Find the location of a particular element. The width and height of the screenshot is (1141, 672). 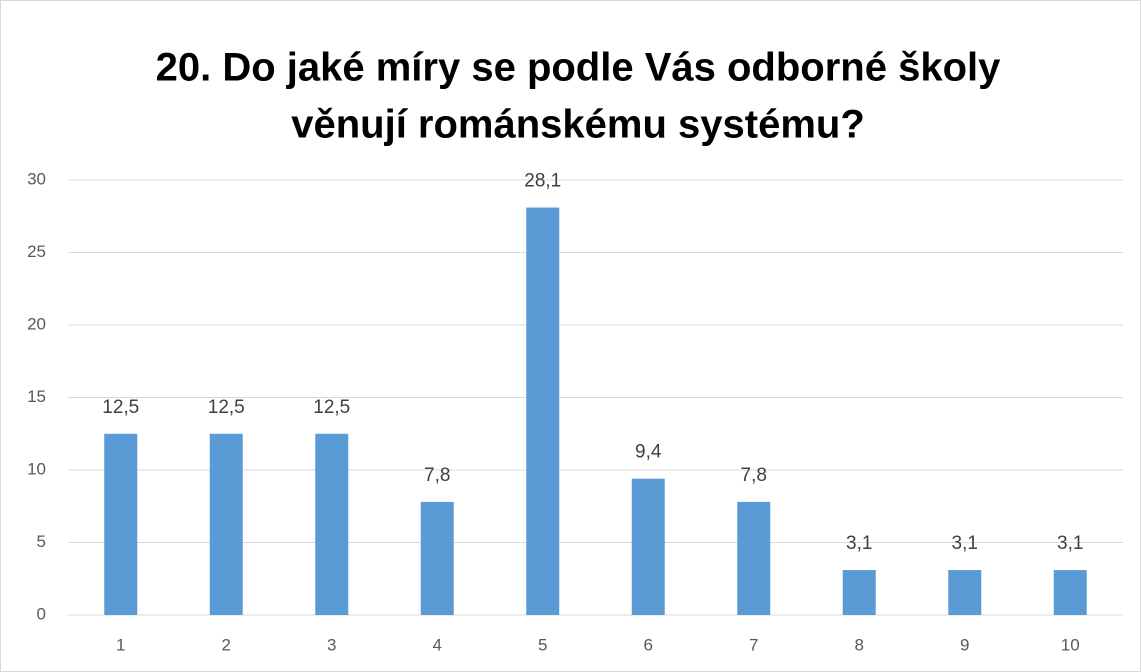

x-tick-label: 8 is located at coordinates (859, 644).